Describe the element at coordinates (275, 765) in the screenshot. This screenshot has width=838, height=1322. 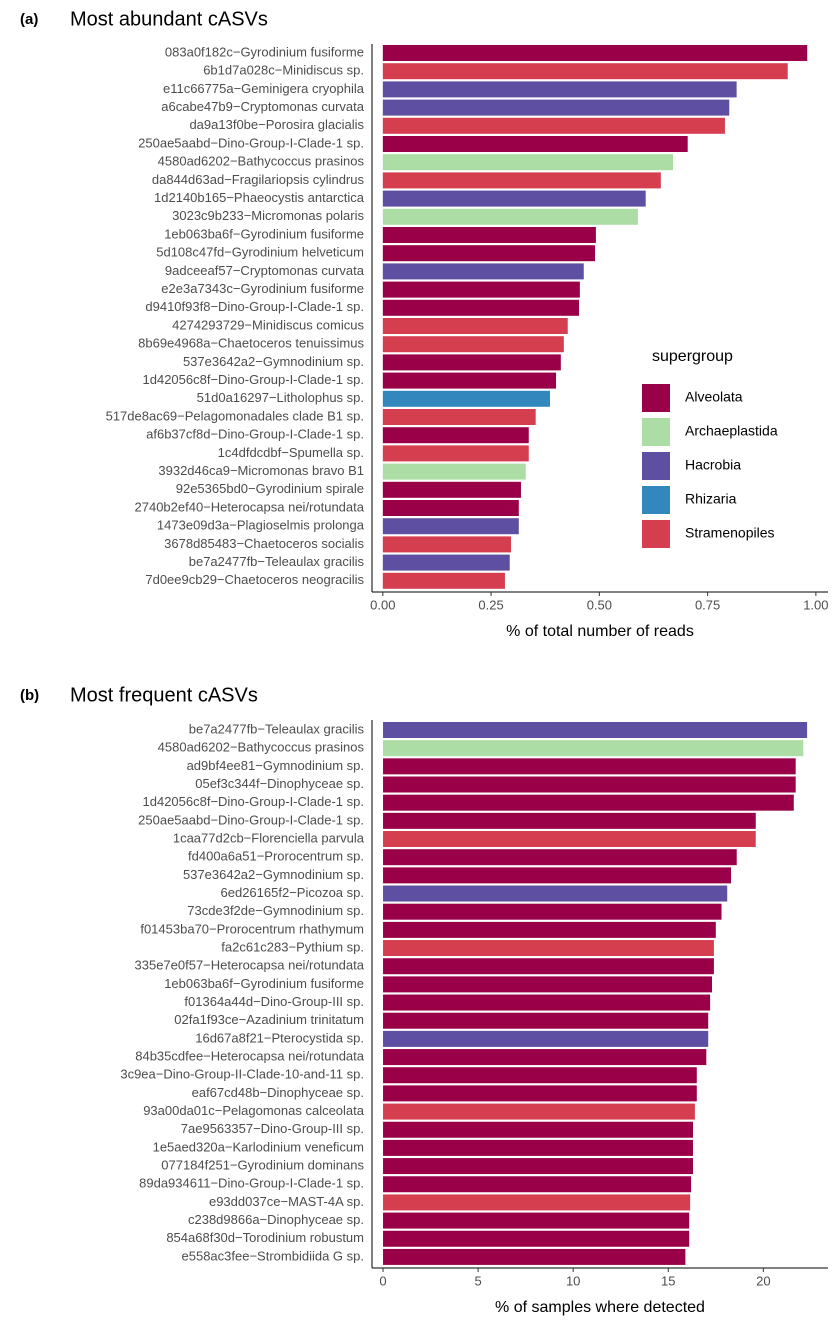
I see `y-tick-label: ad9bf4ee81−Gymnodinium sp.` at that location.